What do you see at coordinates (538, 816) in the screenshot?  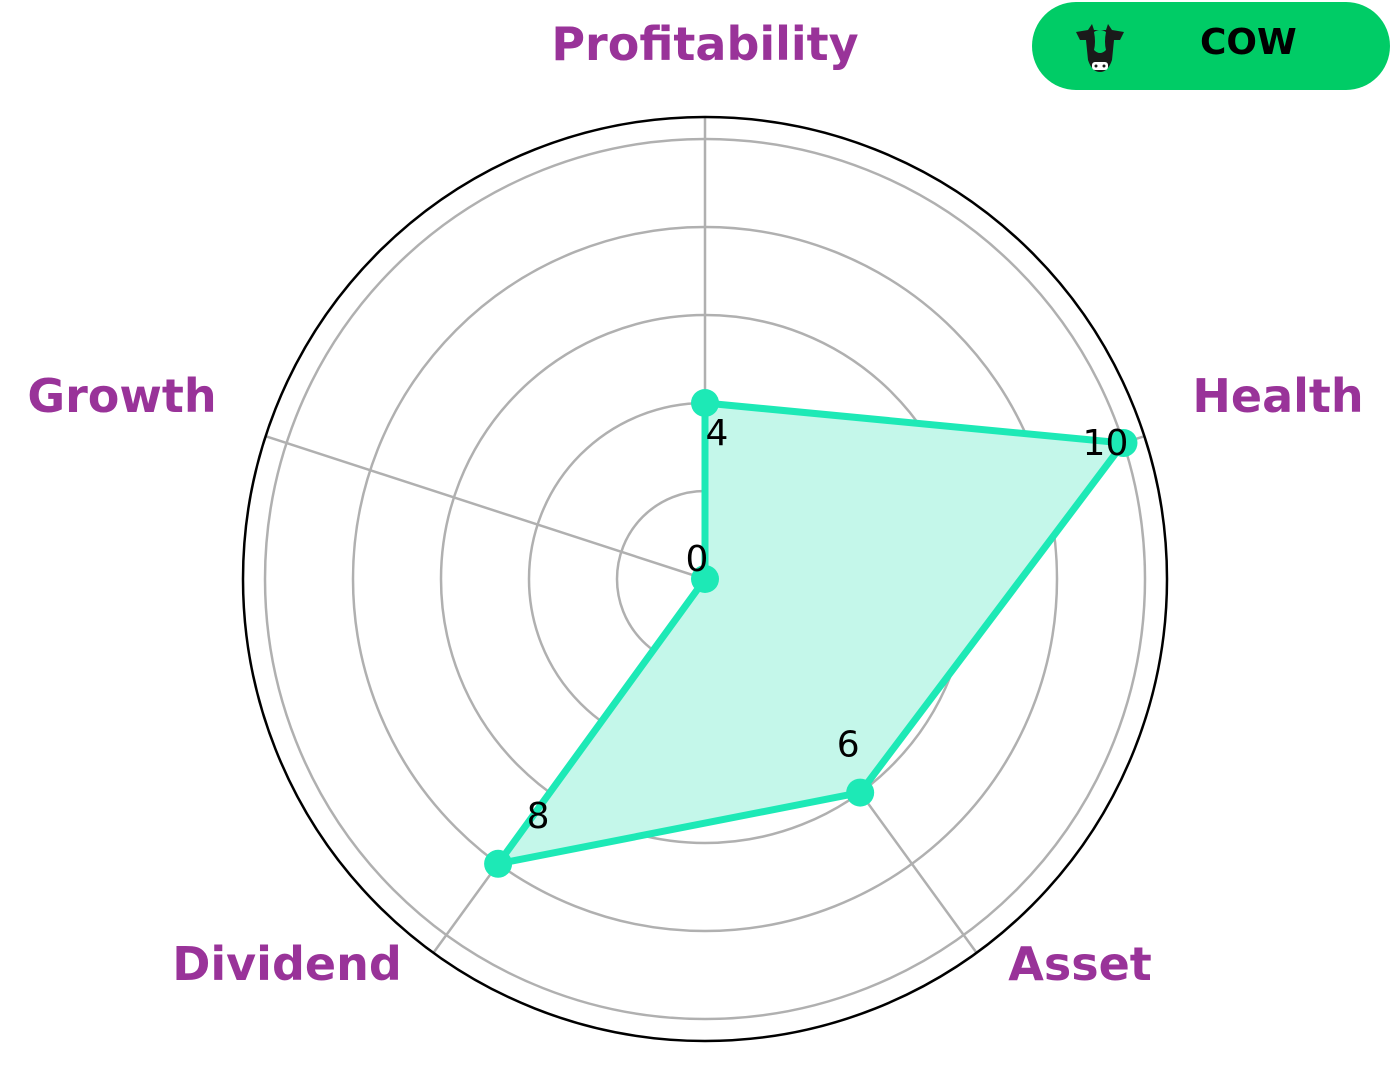 I see `data-label: 8` at bounding box center [538, 816].